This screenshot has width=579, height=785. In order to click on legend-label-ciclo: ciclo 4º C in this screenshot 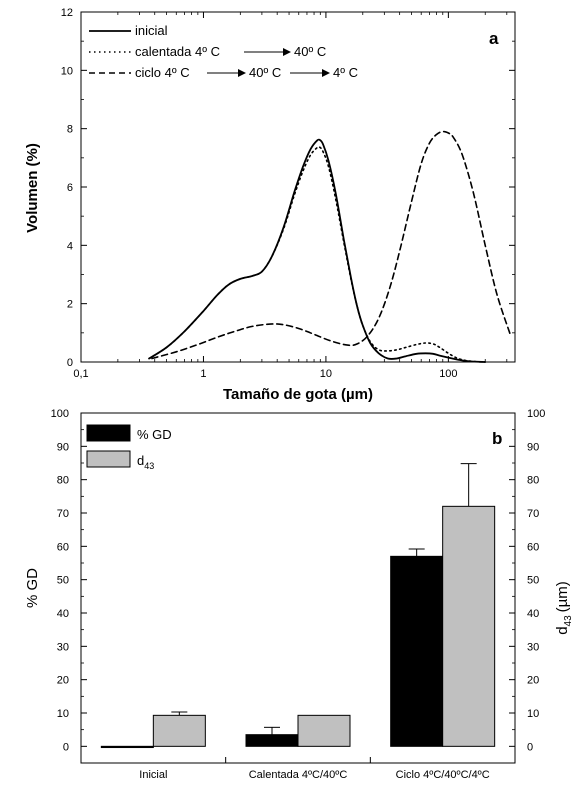, I will do `click(162, 72)`.